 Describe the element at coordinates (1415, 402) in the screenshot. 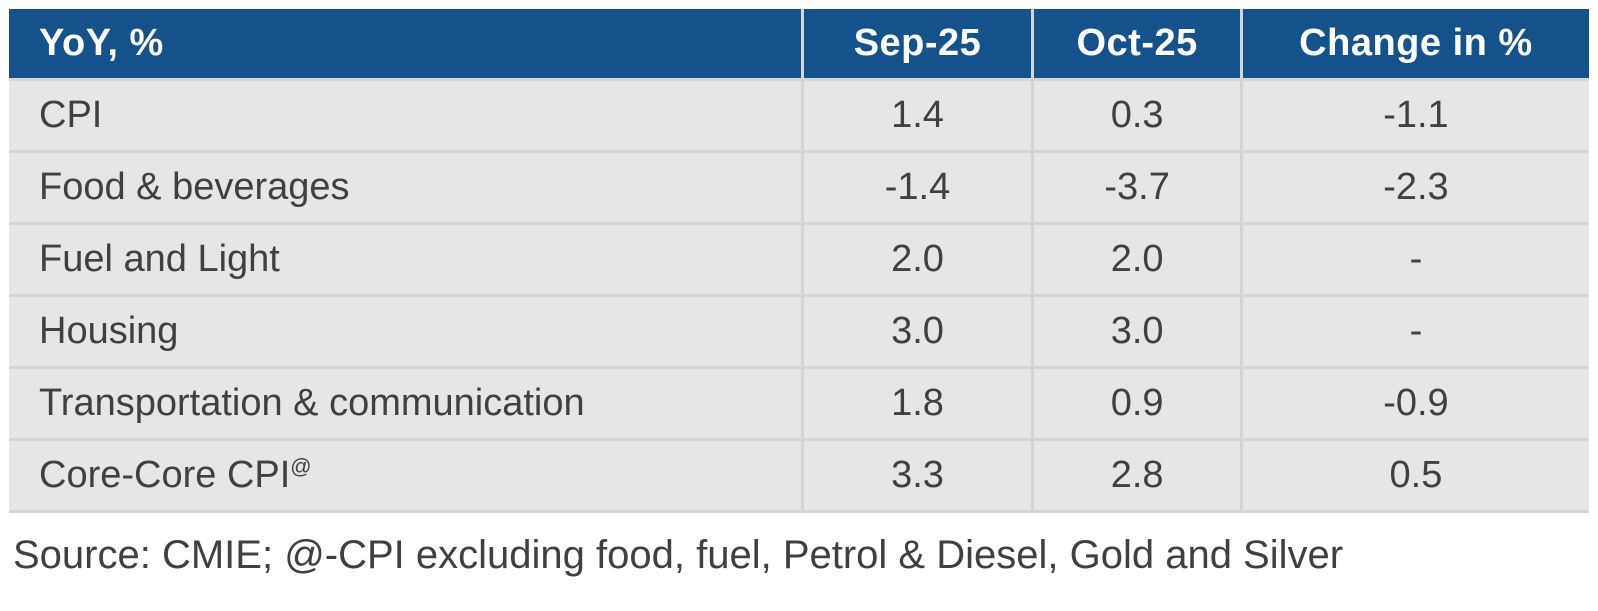

I see `cell-change: -0.9` at that location.